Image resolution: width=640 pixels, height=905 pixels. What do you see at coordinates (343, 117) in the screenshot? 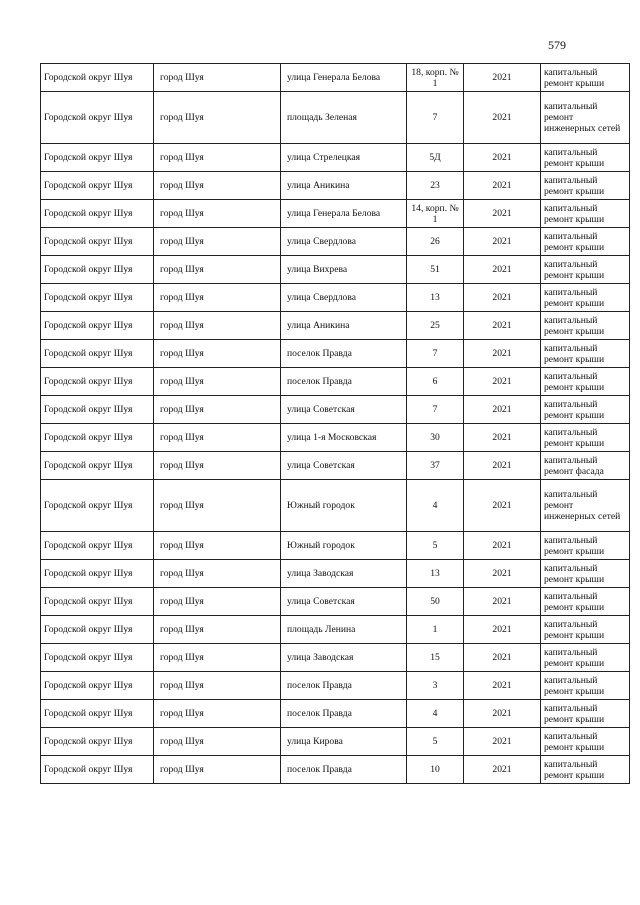
I see `street-cell: площадь Зеленая` at bounding box center [343, 117].